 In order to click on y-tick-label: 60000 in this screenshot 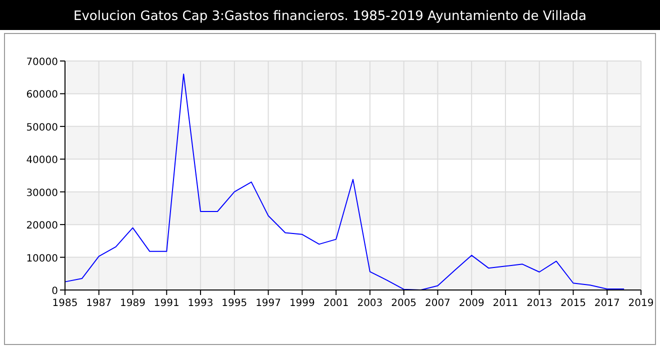, I will do `click(42, 95)`.